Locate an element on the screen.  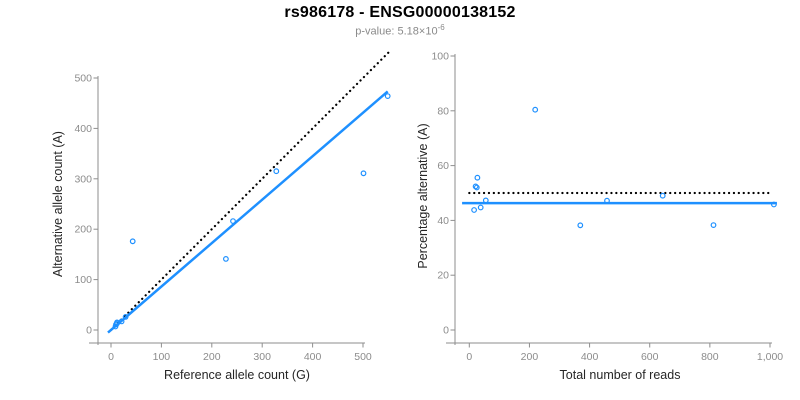
x-tick-label: 500 is located at coordinates (363, 357).